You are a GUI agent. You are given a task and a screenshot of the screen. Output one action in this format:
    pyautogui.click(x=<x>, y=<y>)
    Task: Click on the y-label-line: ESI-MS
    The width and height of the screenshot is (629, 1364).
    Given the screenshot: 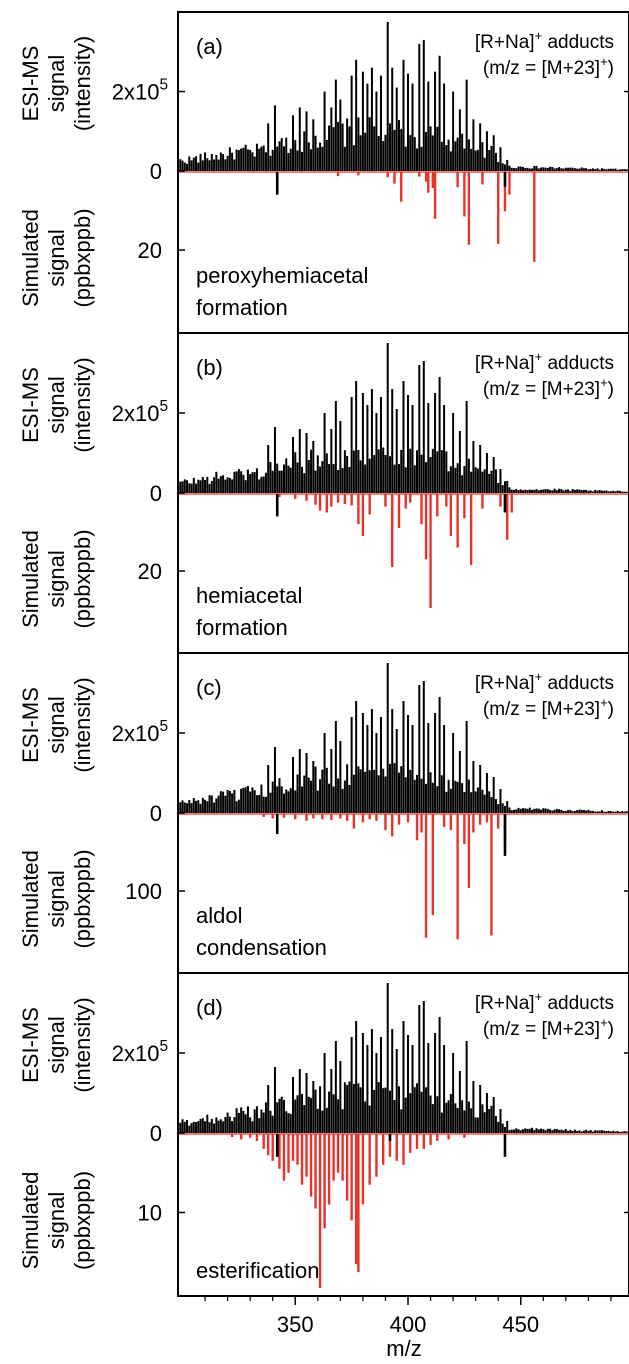 What is the action you would take?
    pyautogui.click(x=30, y=1045)
    